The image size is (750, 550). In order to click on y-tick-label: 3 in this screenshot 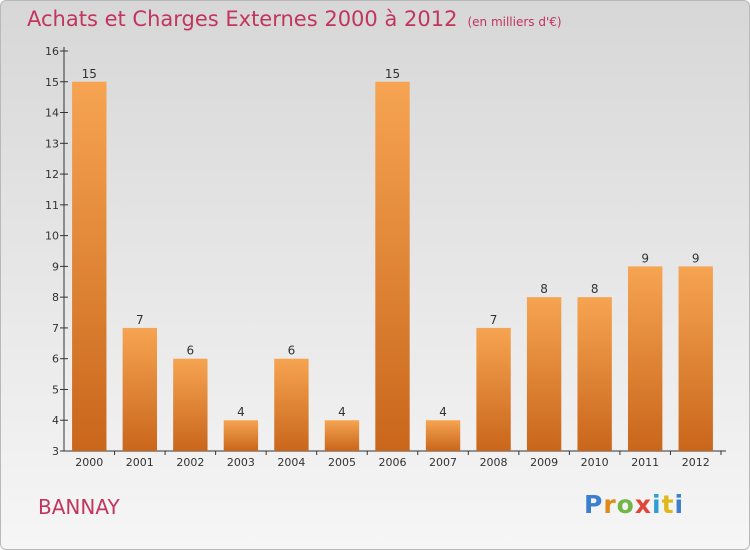, I will do `click(55, 451)`.